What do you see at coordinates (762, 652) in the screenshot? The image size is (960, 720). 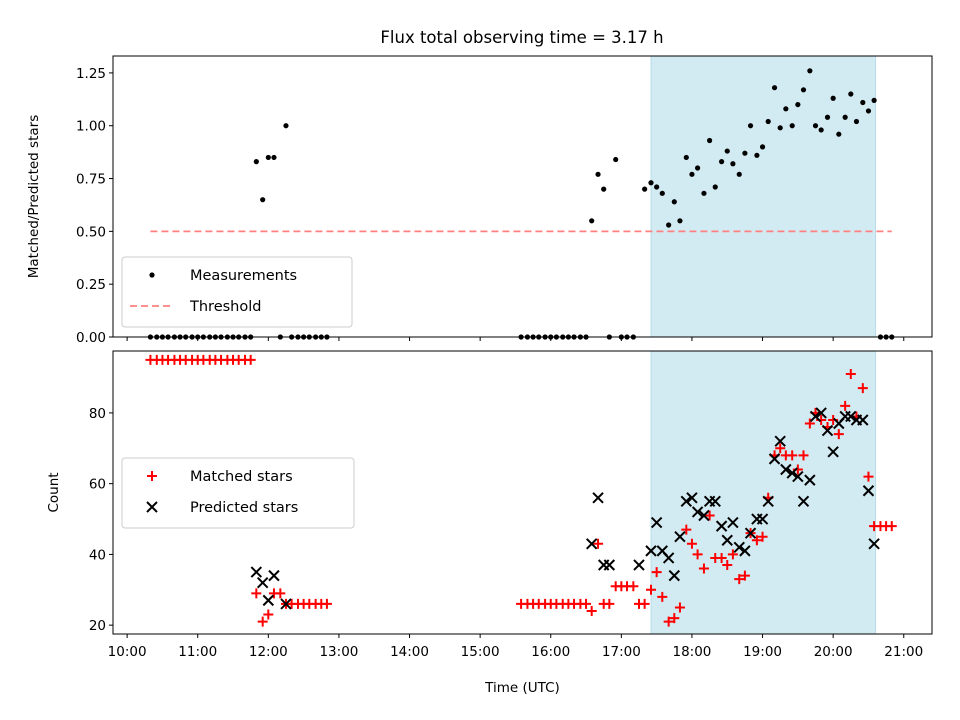 I see `x-tick-label: 19:00` at bounding box center [762, 652].